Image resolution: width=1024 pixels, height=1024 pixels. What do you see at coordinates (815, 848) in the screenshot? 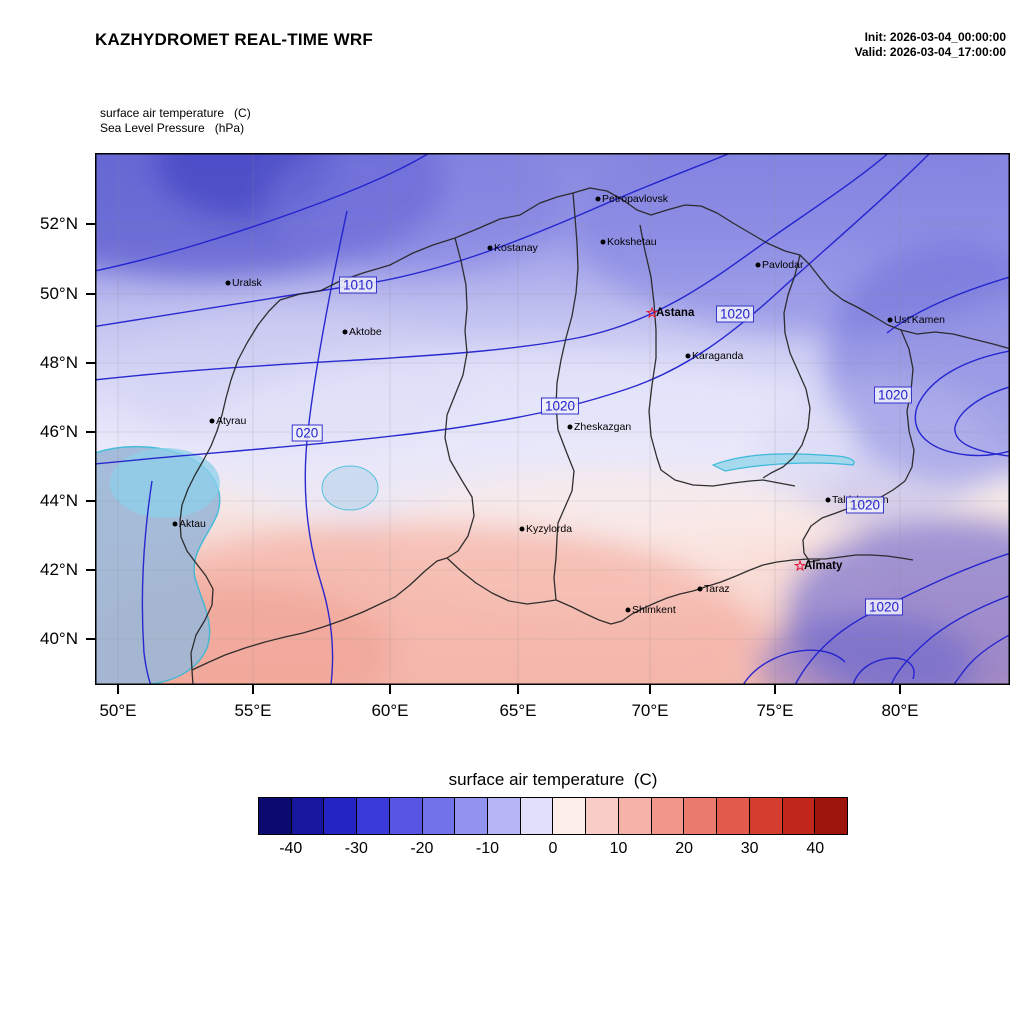
I see `colorbar-tick-label: 40` at bounding box center [815, 848].